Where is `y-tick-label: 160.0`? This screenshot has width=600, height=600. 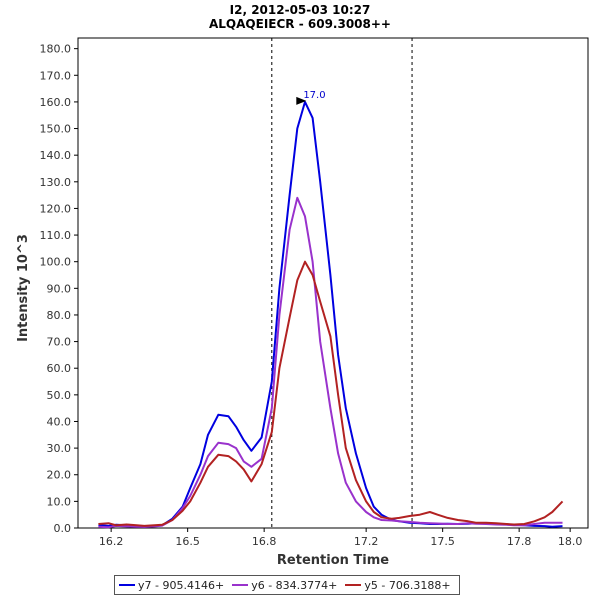 y-tick-label: 160.0 is located at coordinates (56, 102).